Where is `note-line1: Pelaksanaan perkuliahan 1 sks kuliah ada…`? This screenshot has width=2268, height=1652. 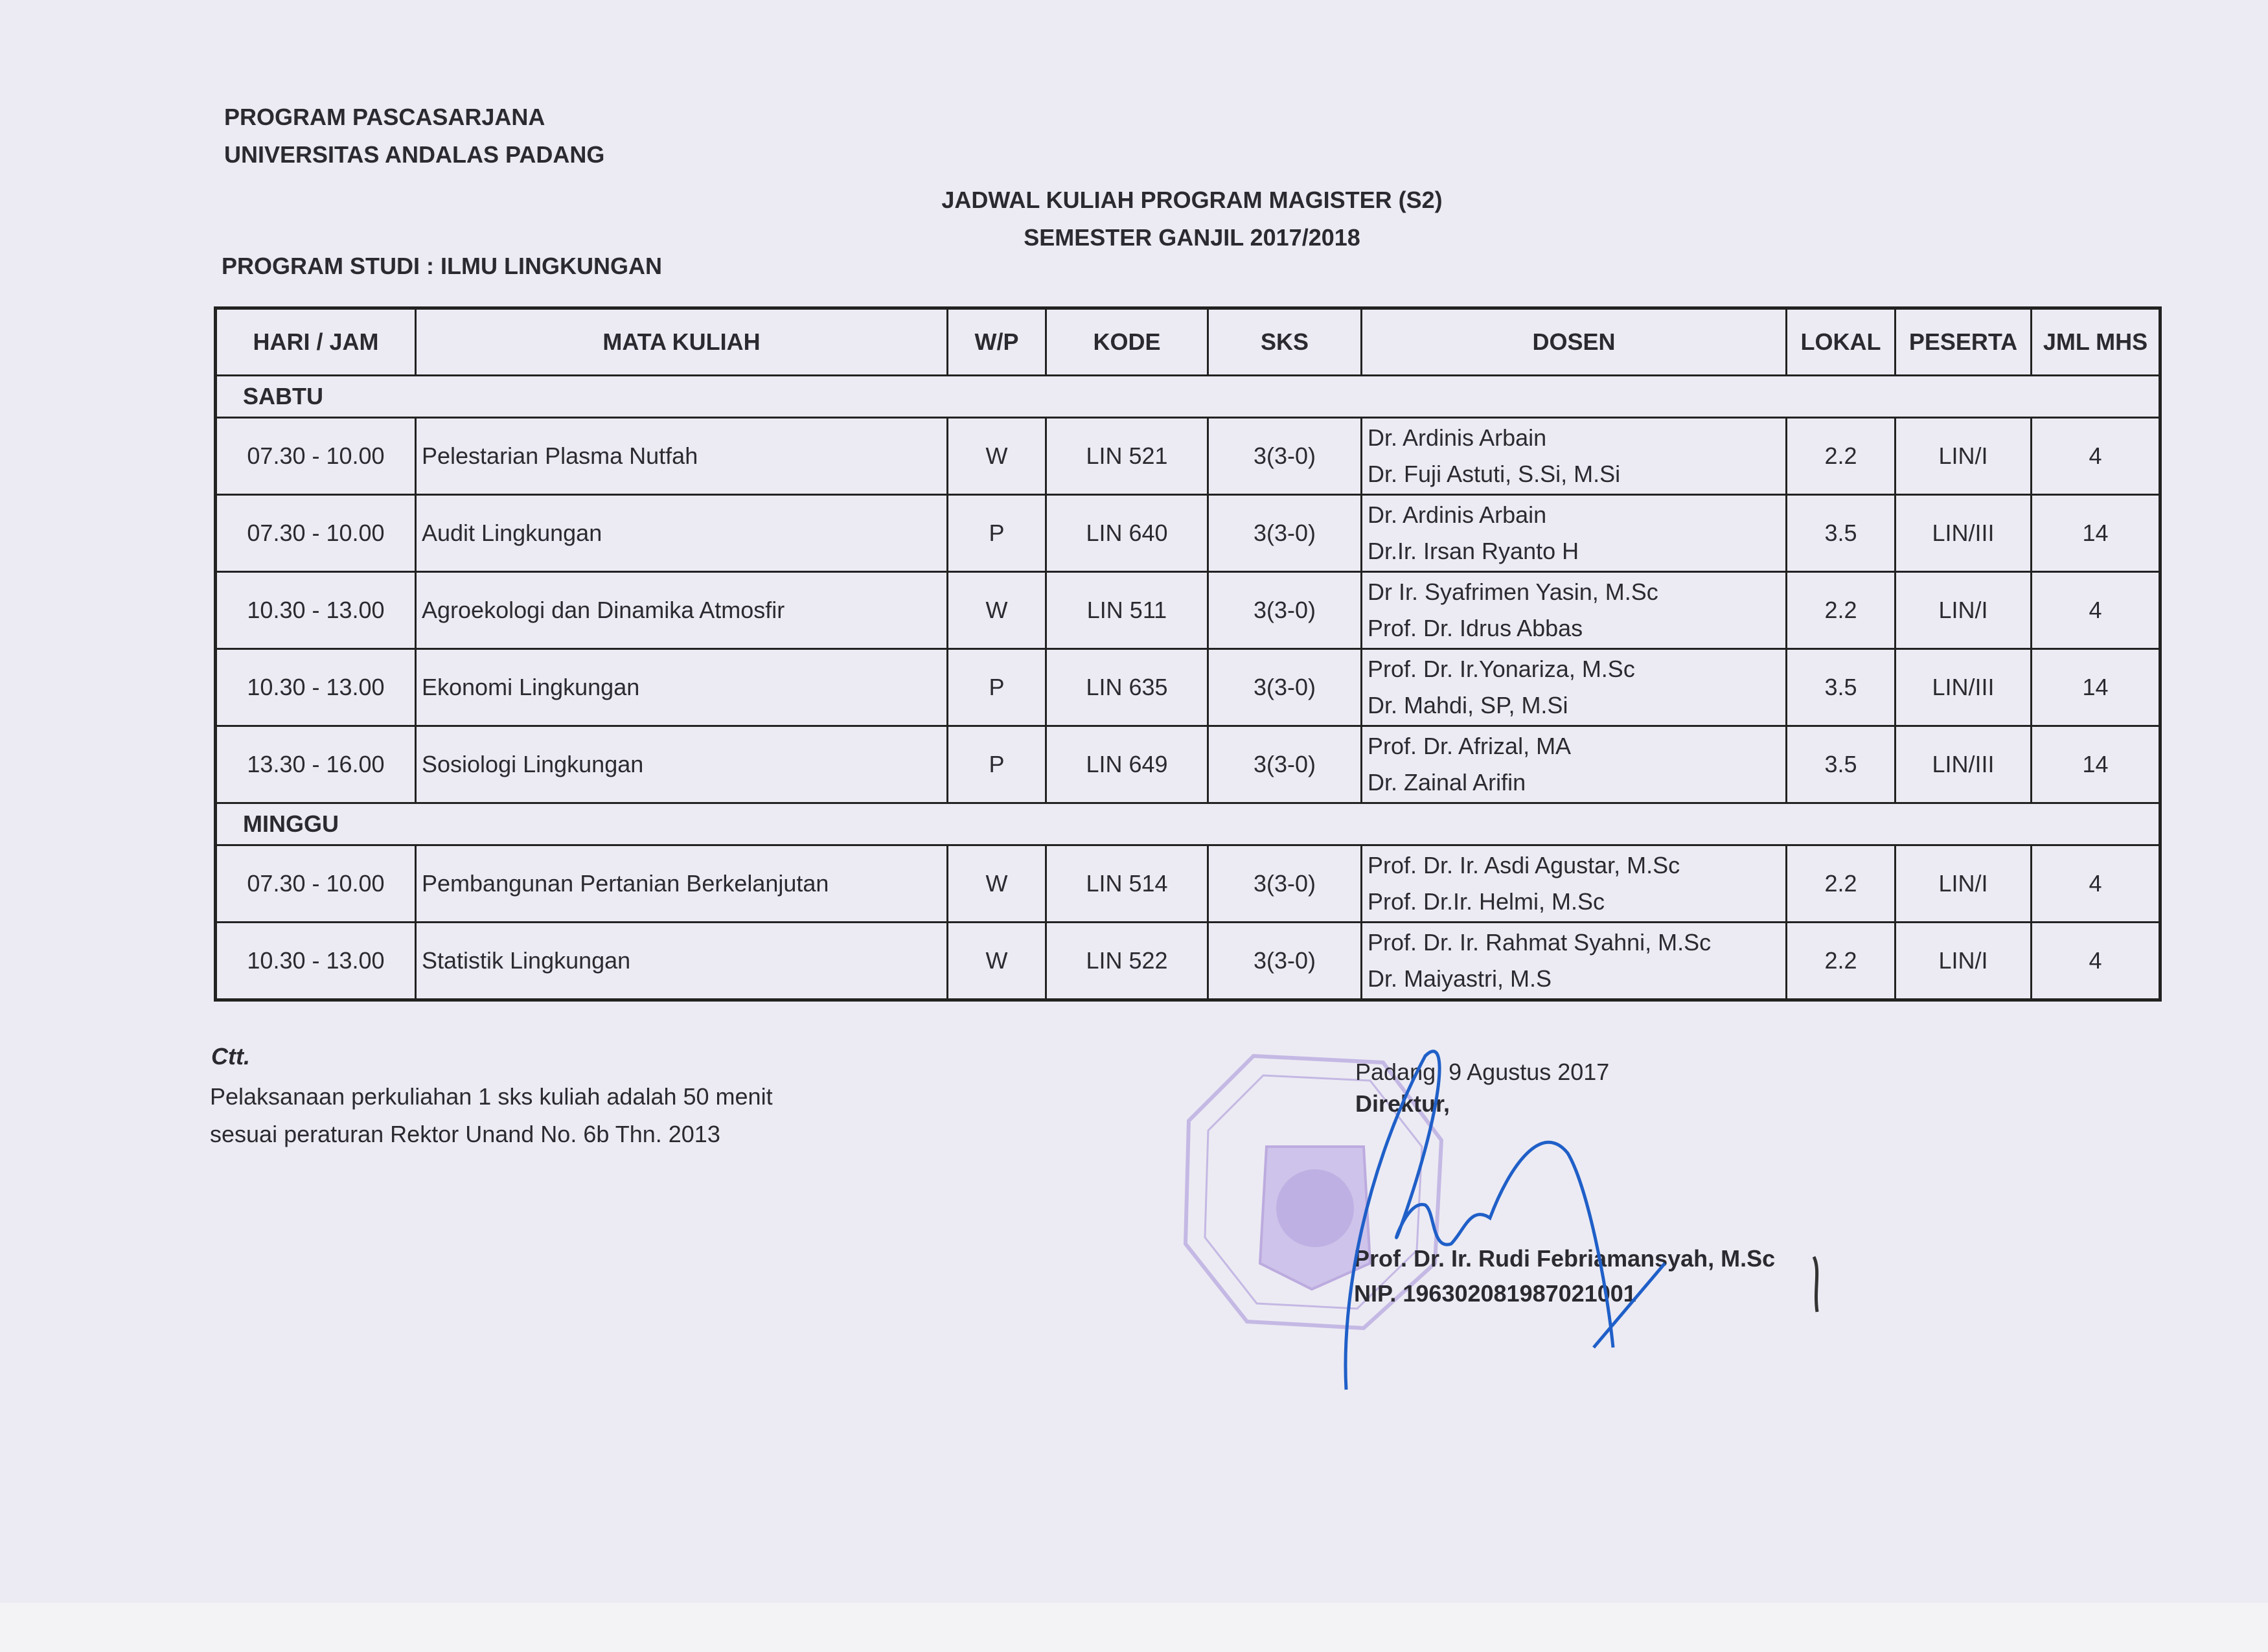 note-line1: Pelaksanaan perkuliahan 1 sks kuliah ada… is located at coordinates (491, 1096).